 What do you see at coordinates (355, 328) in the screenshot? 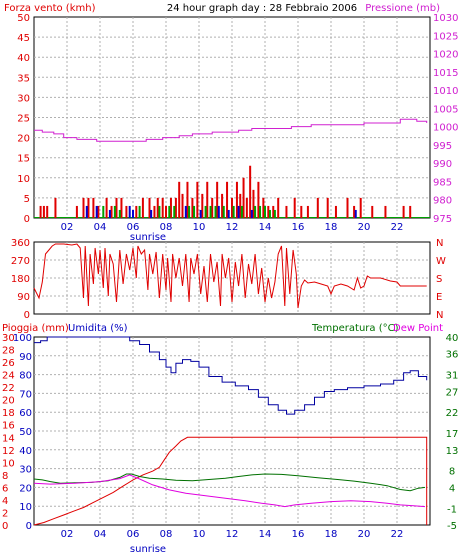
I see `panel3-temp-label: Temperatura (°C)` at bounding box center [355, 328].